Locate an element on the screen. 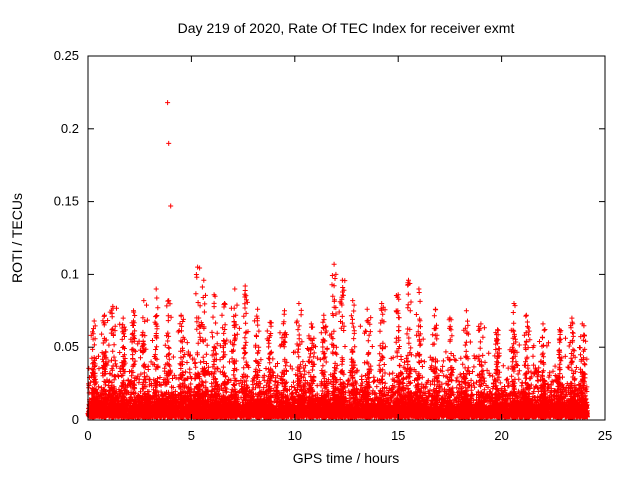  x-tick-label: 0 is located at coordinates (87, 435).